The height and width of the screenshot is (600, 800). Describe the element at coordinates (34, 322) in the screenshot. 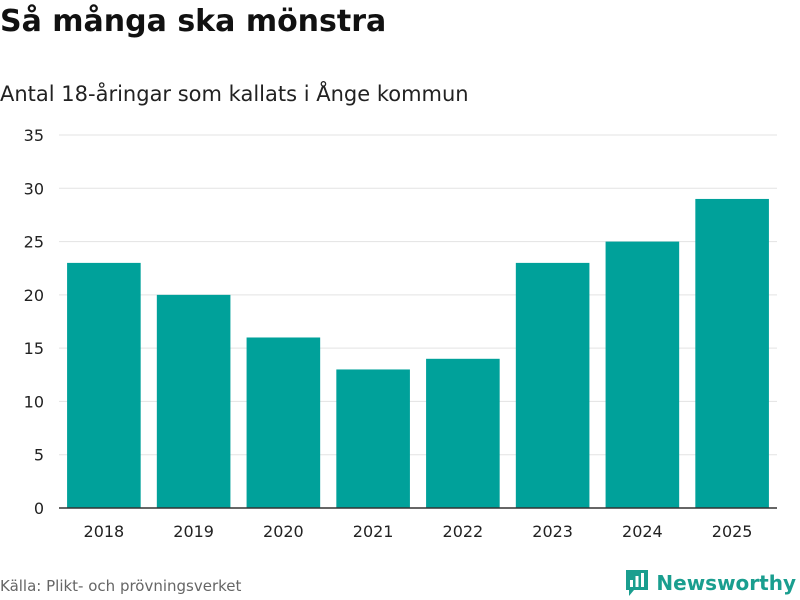

I see `y-axis-ticks: 0 5 10 15 20 25 30 35` at that location.